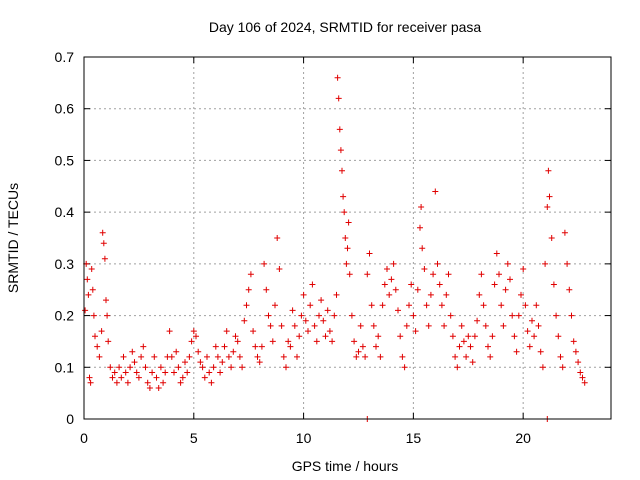  Describe the element at coordinates (65, 316) in the screenshot. I see `y-tick-label: 0.2` at that location.